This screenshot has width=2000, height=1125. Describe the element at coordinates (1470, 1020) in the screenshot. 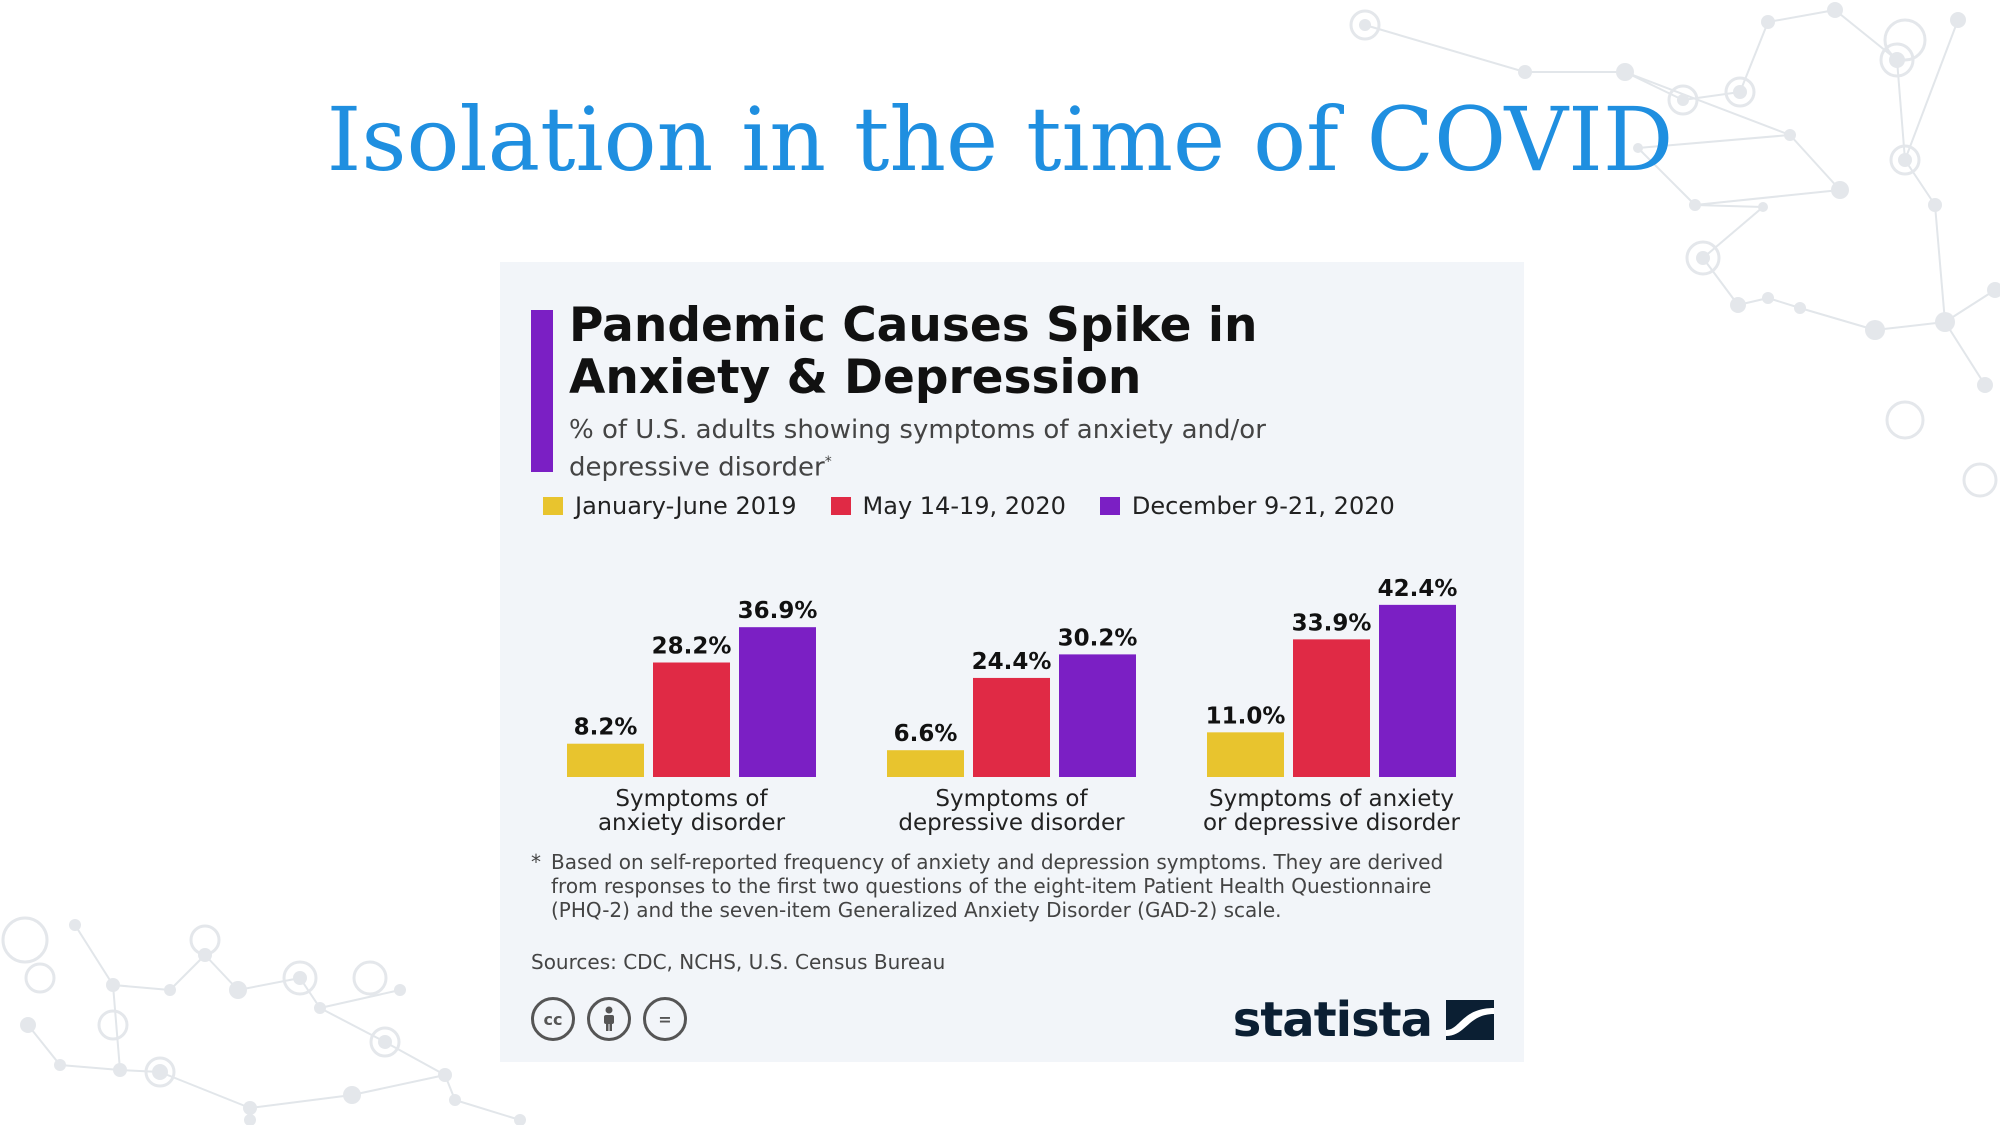

I see `statista-logo-icon` at that location.